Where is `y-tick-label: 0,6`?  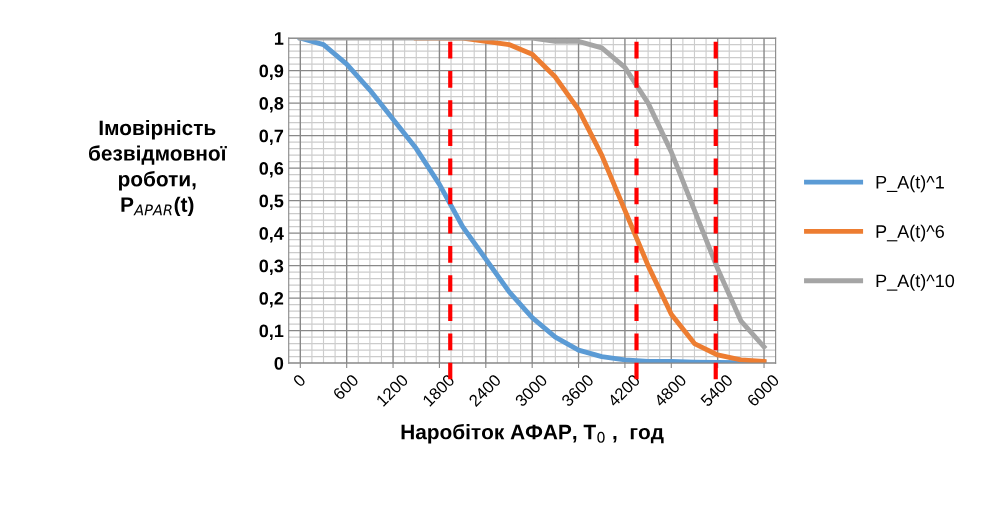 y-tick-label: 0,6 is located at coordinates (271, 170).